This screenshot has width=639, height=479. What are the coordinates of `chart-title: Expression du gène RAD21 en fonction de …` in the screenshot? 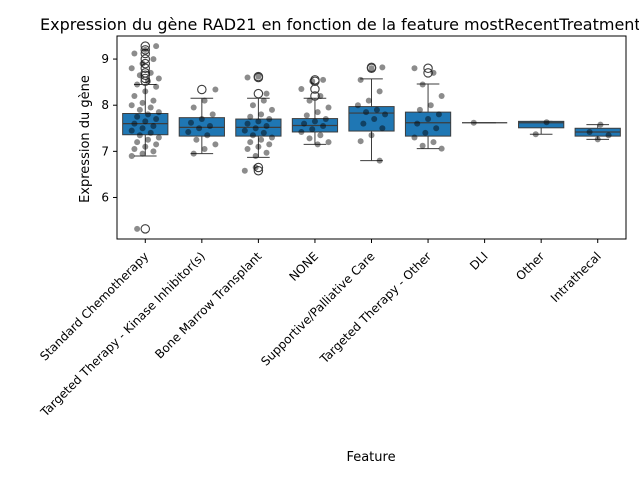 It's located at (339, 24).